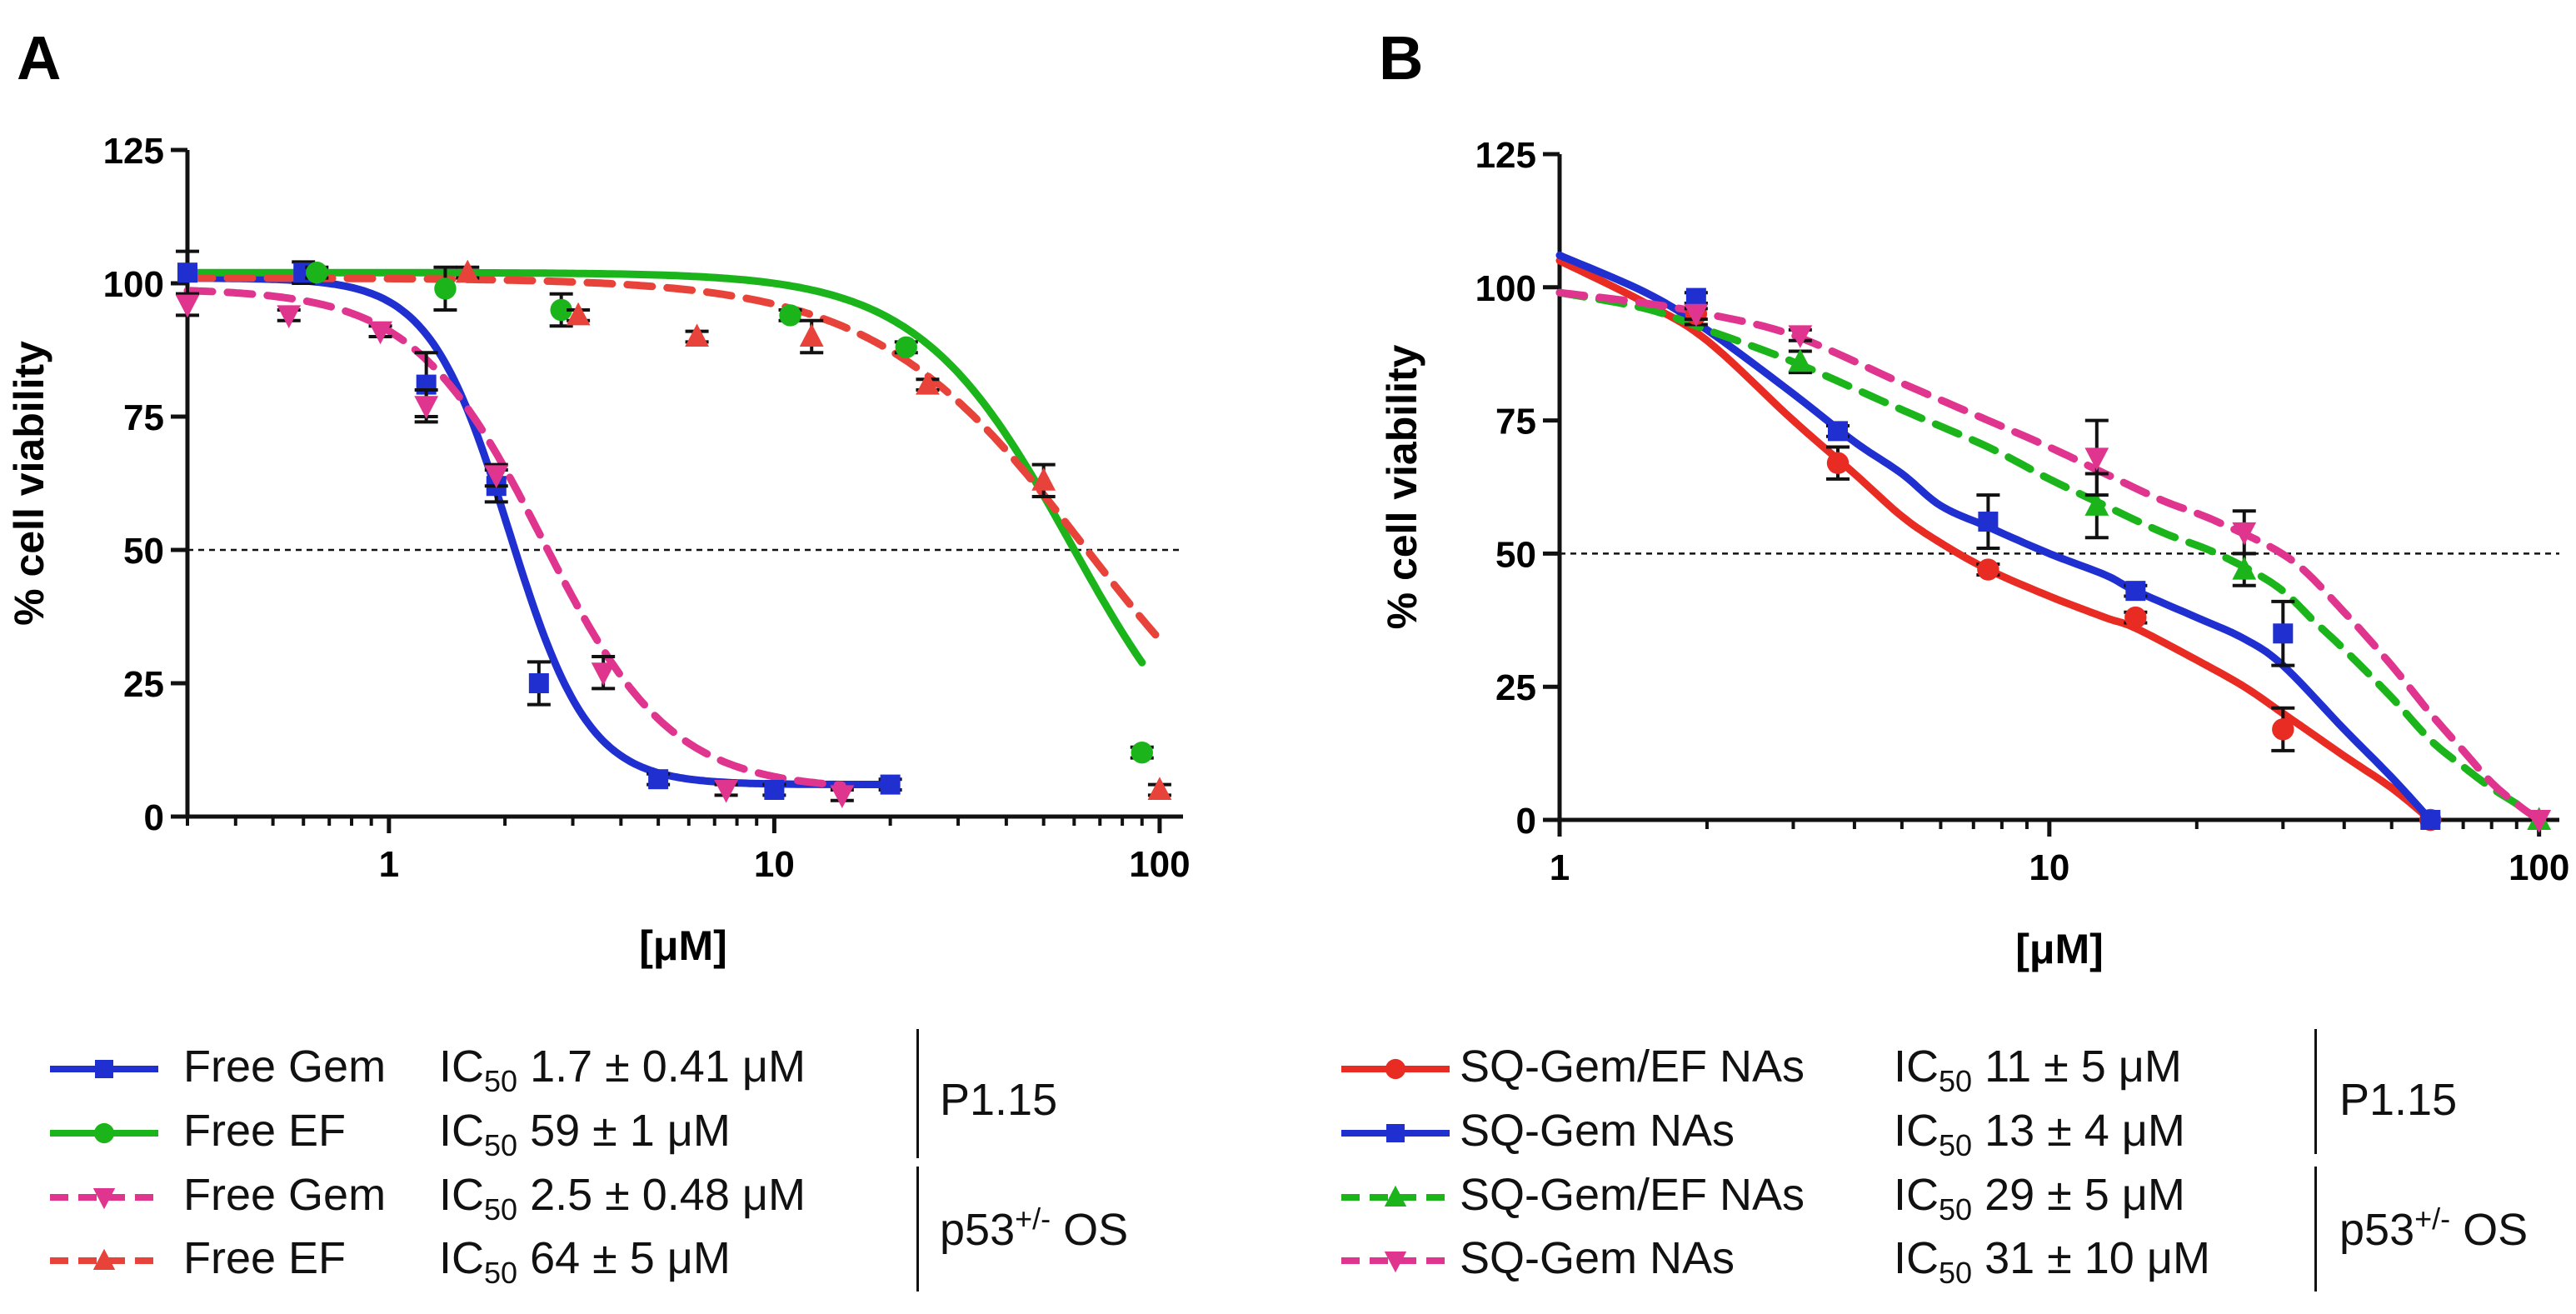 This screenshot has height=1314, width=2576. I want to click on legend-a-ic50-4: IC50 64 ± 5 μM, so click(585, 1261).